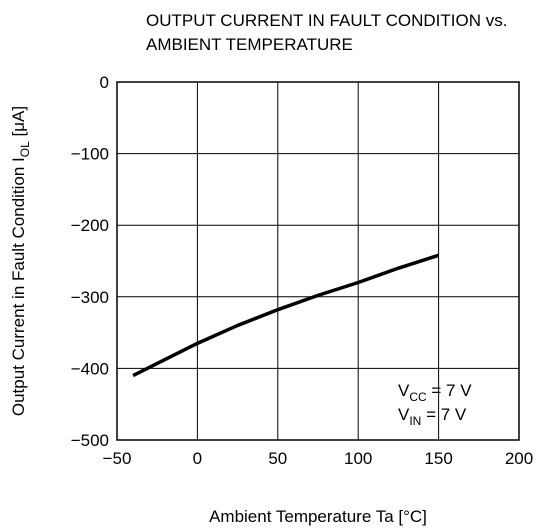 The height and width of the screenshot is (531, 542). What do you see at coordinates (519, 458) in the screenshot?
I see `x-tick-label: 200` at bounding box center [519, 458].